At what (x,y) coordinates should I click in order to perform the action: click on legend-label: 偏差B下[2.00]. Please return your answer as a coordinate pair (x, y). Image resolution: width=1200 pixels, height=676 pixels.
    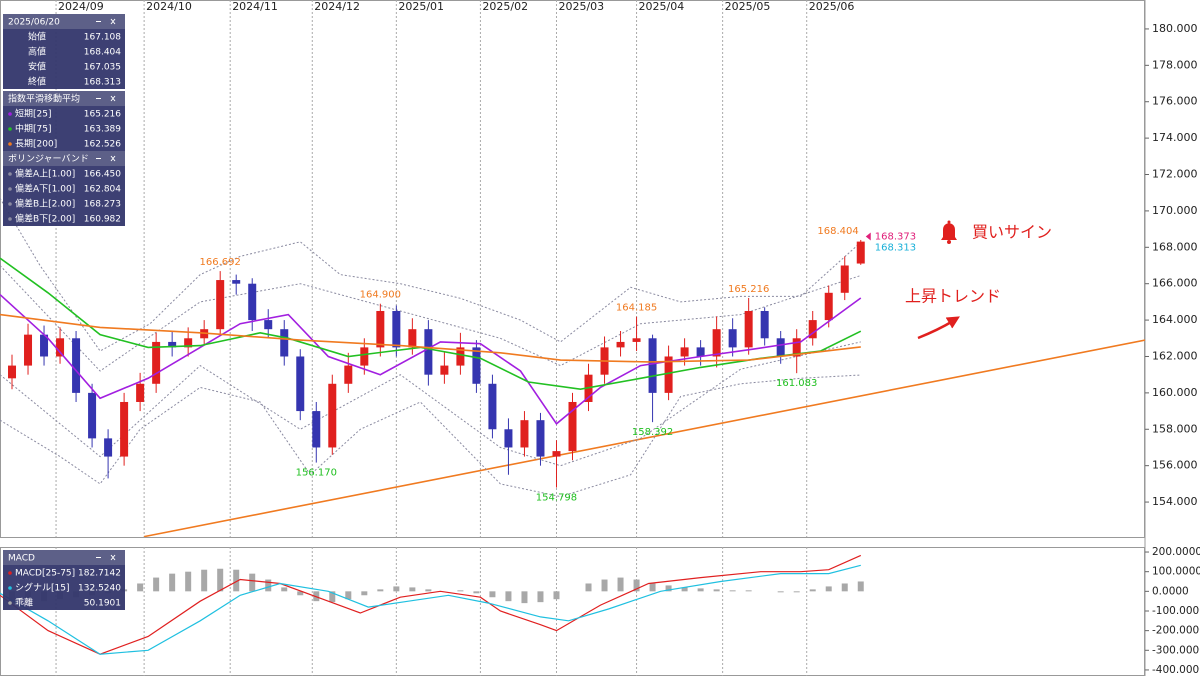
    Looking at the image, I should click on (45, 219).